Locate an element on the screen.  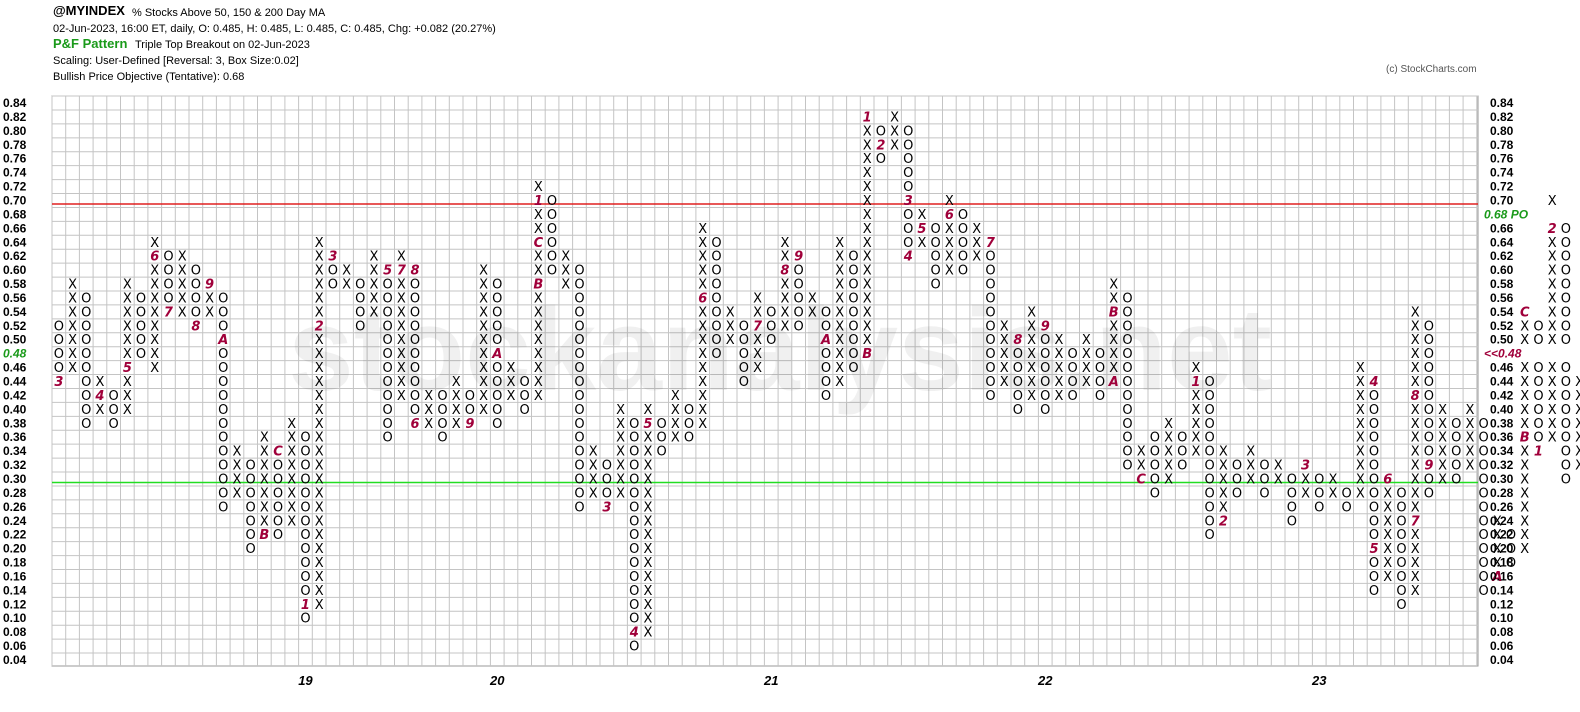
y-tick-label-right: 0.42 is located at coordinates (1502, 395).